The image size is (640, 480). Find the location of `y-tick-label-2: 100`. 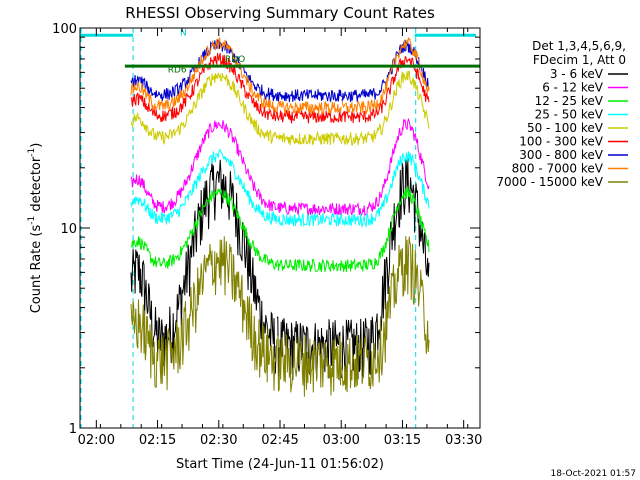

y-tick-label-2: 100 is located at coordinates (64, 29).